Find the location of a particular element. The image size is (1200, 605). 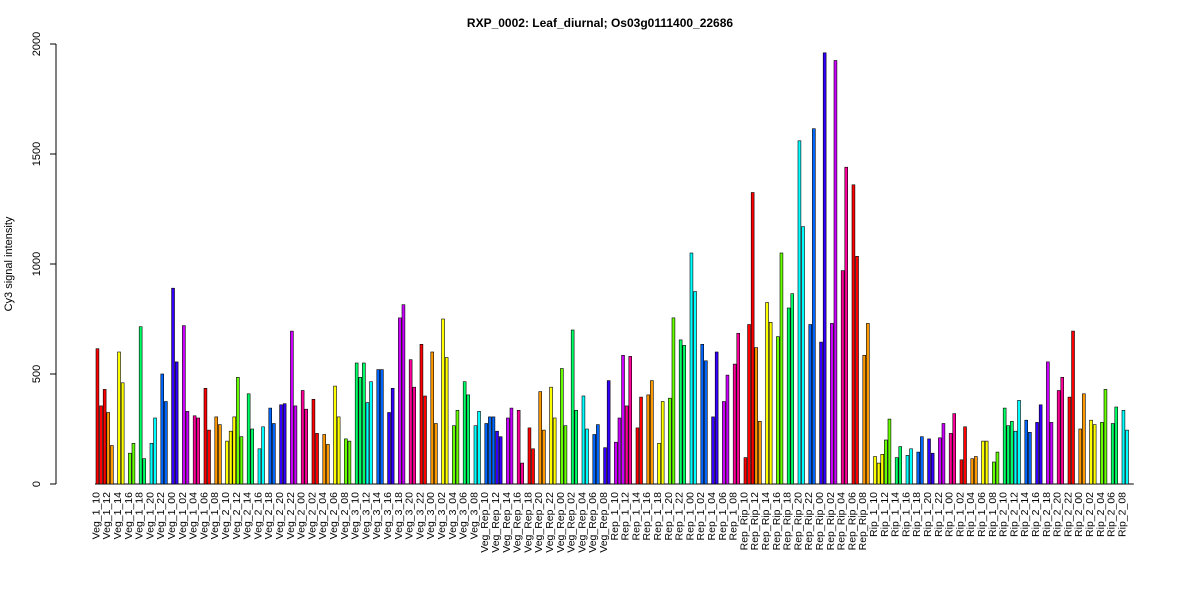

x-tick-label: Veg_2_00 is located at coordinates (302, 515).